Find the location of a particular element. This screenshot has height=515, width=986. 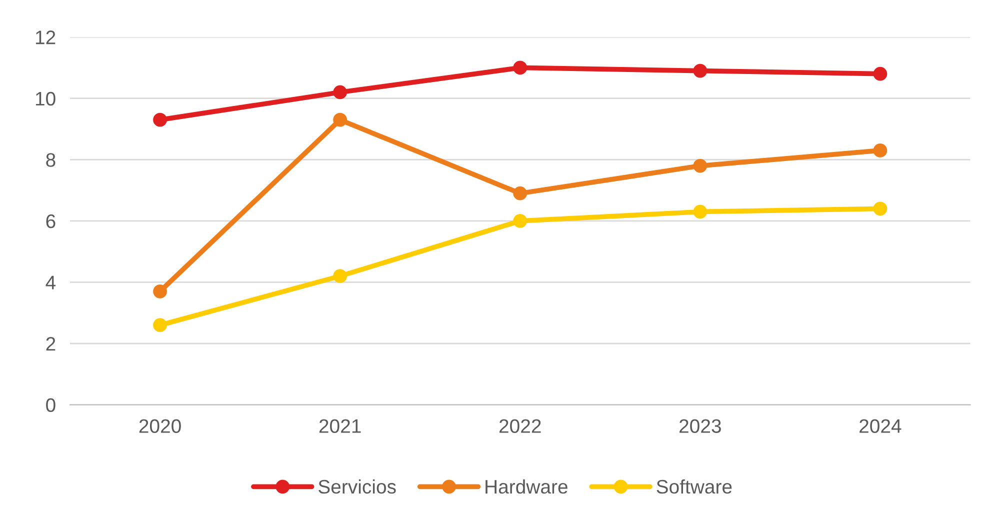

x-tick-label: 2022 is located at coordinates (520, 426).